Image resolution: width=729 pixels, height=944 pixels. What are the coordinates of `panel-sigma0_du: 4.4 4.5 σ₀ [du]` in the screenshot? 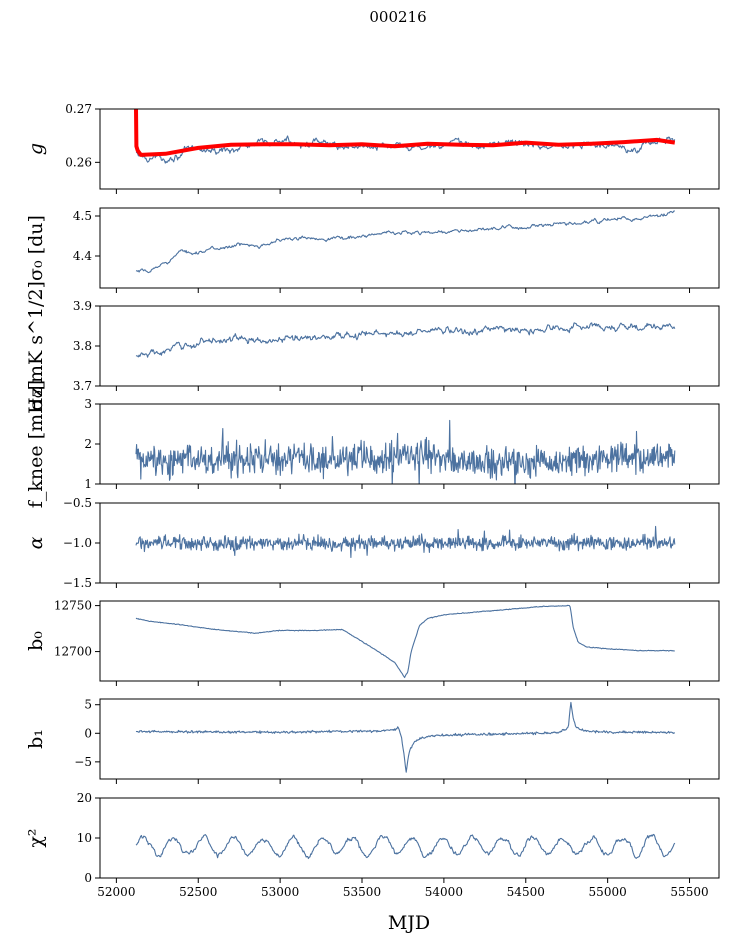 It's located at (372, 250).